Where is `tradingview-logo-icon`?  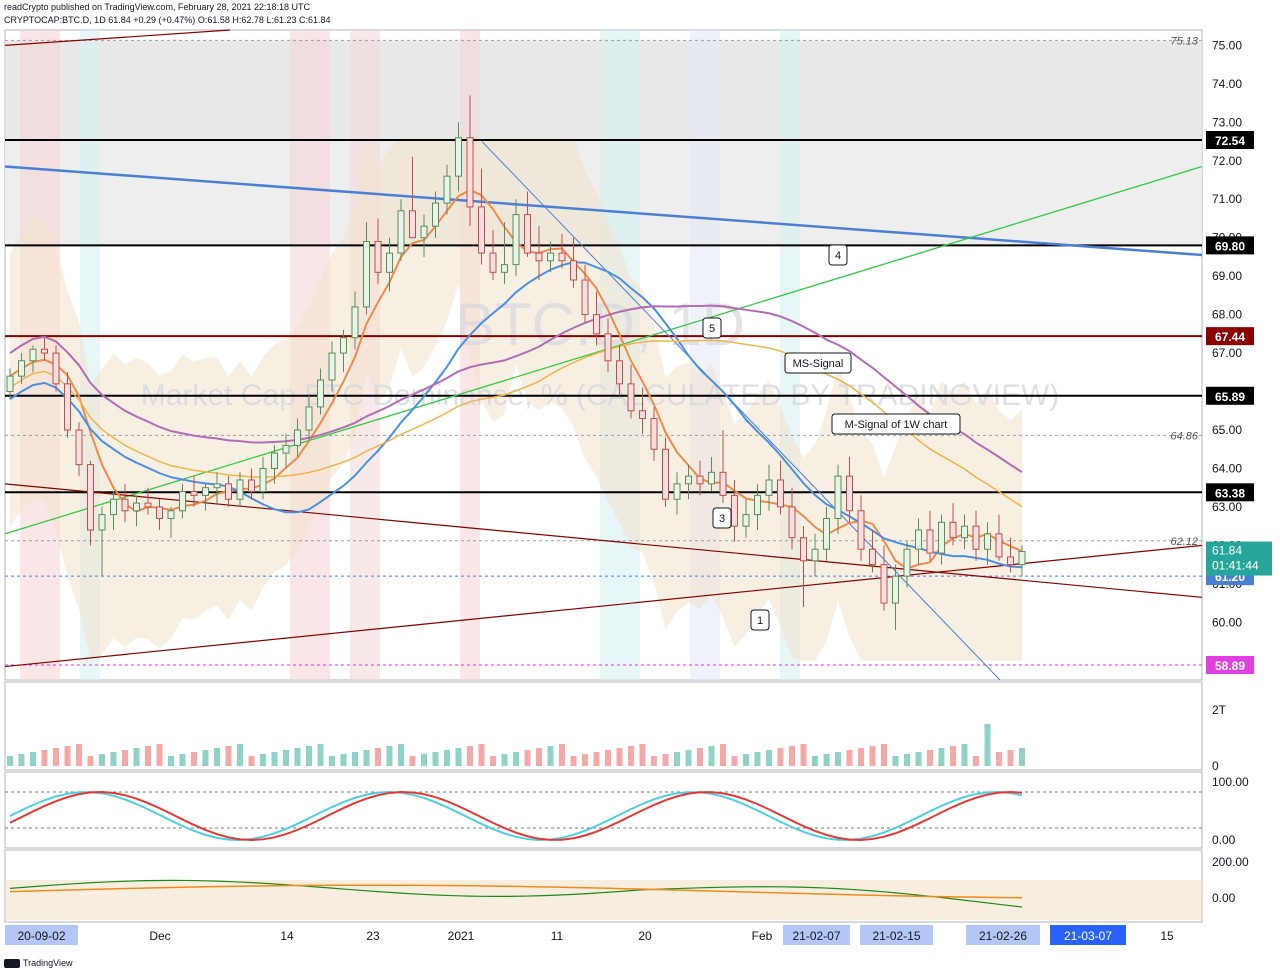
tradingview-logo-icon is located at coordinates (12, 964).